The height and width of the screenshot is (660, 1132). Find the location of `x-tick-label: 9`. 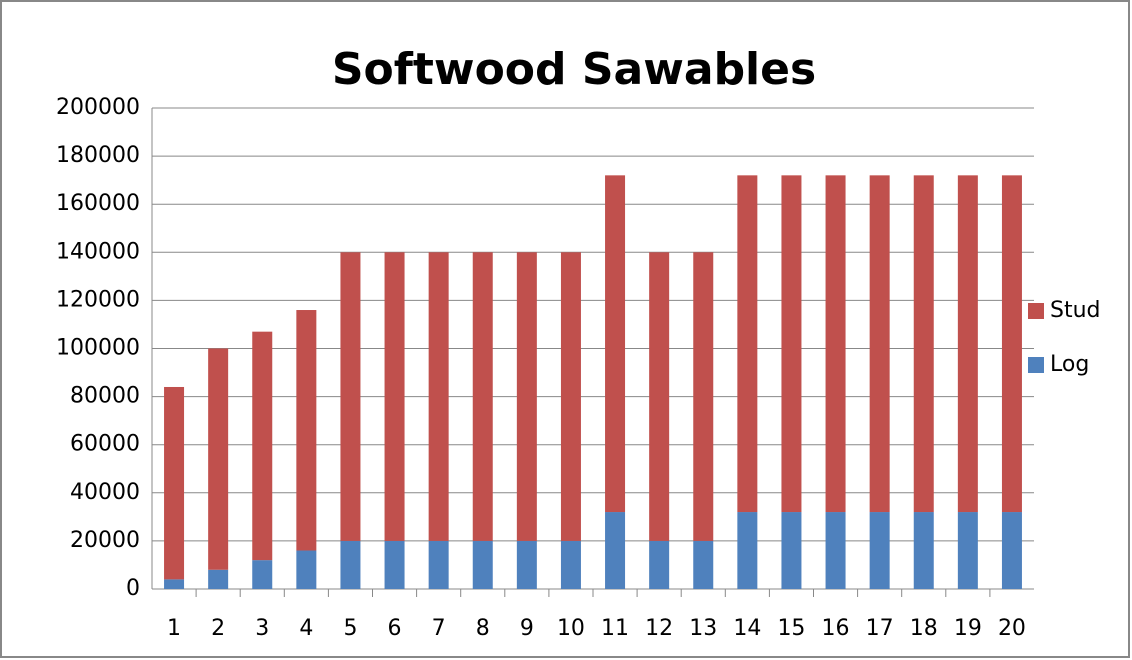

x-tick-label: 9 is located at coordinates (527, 628).